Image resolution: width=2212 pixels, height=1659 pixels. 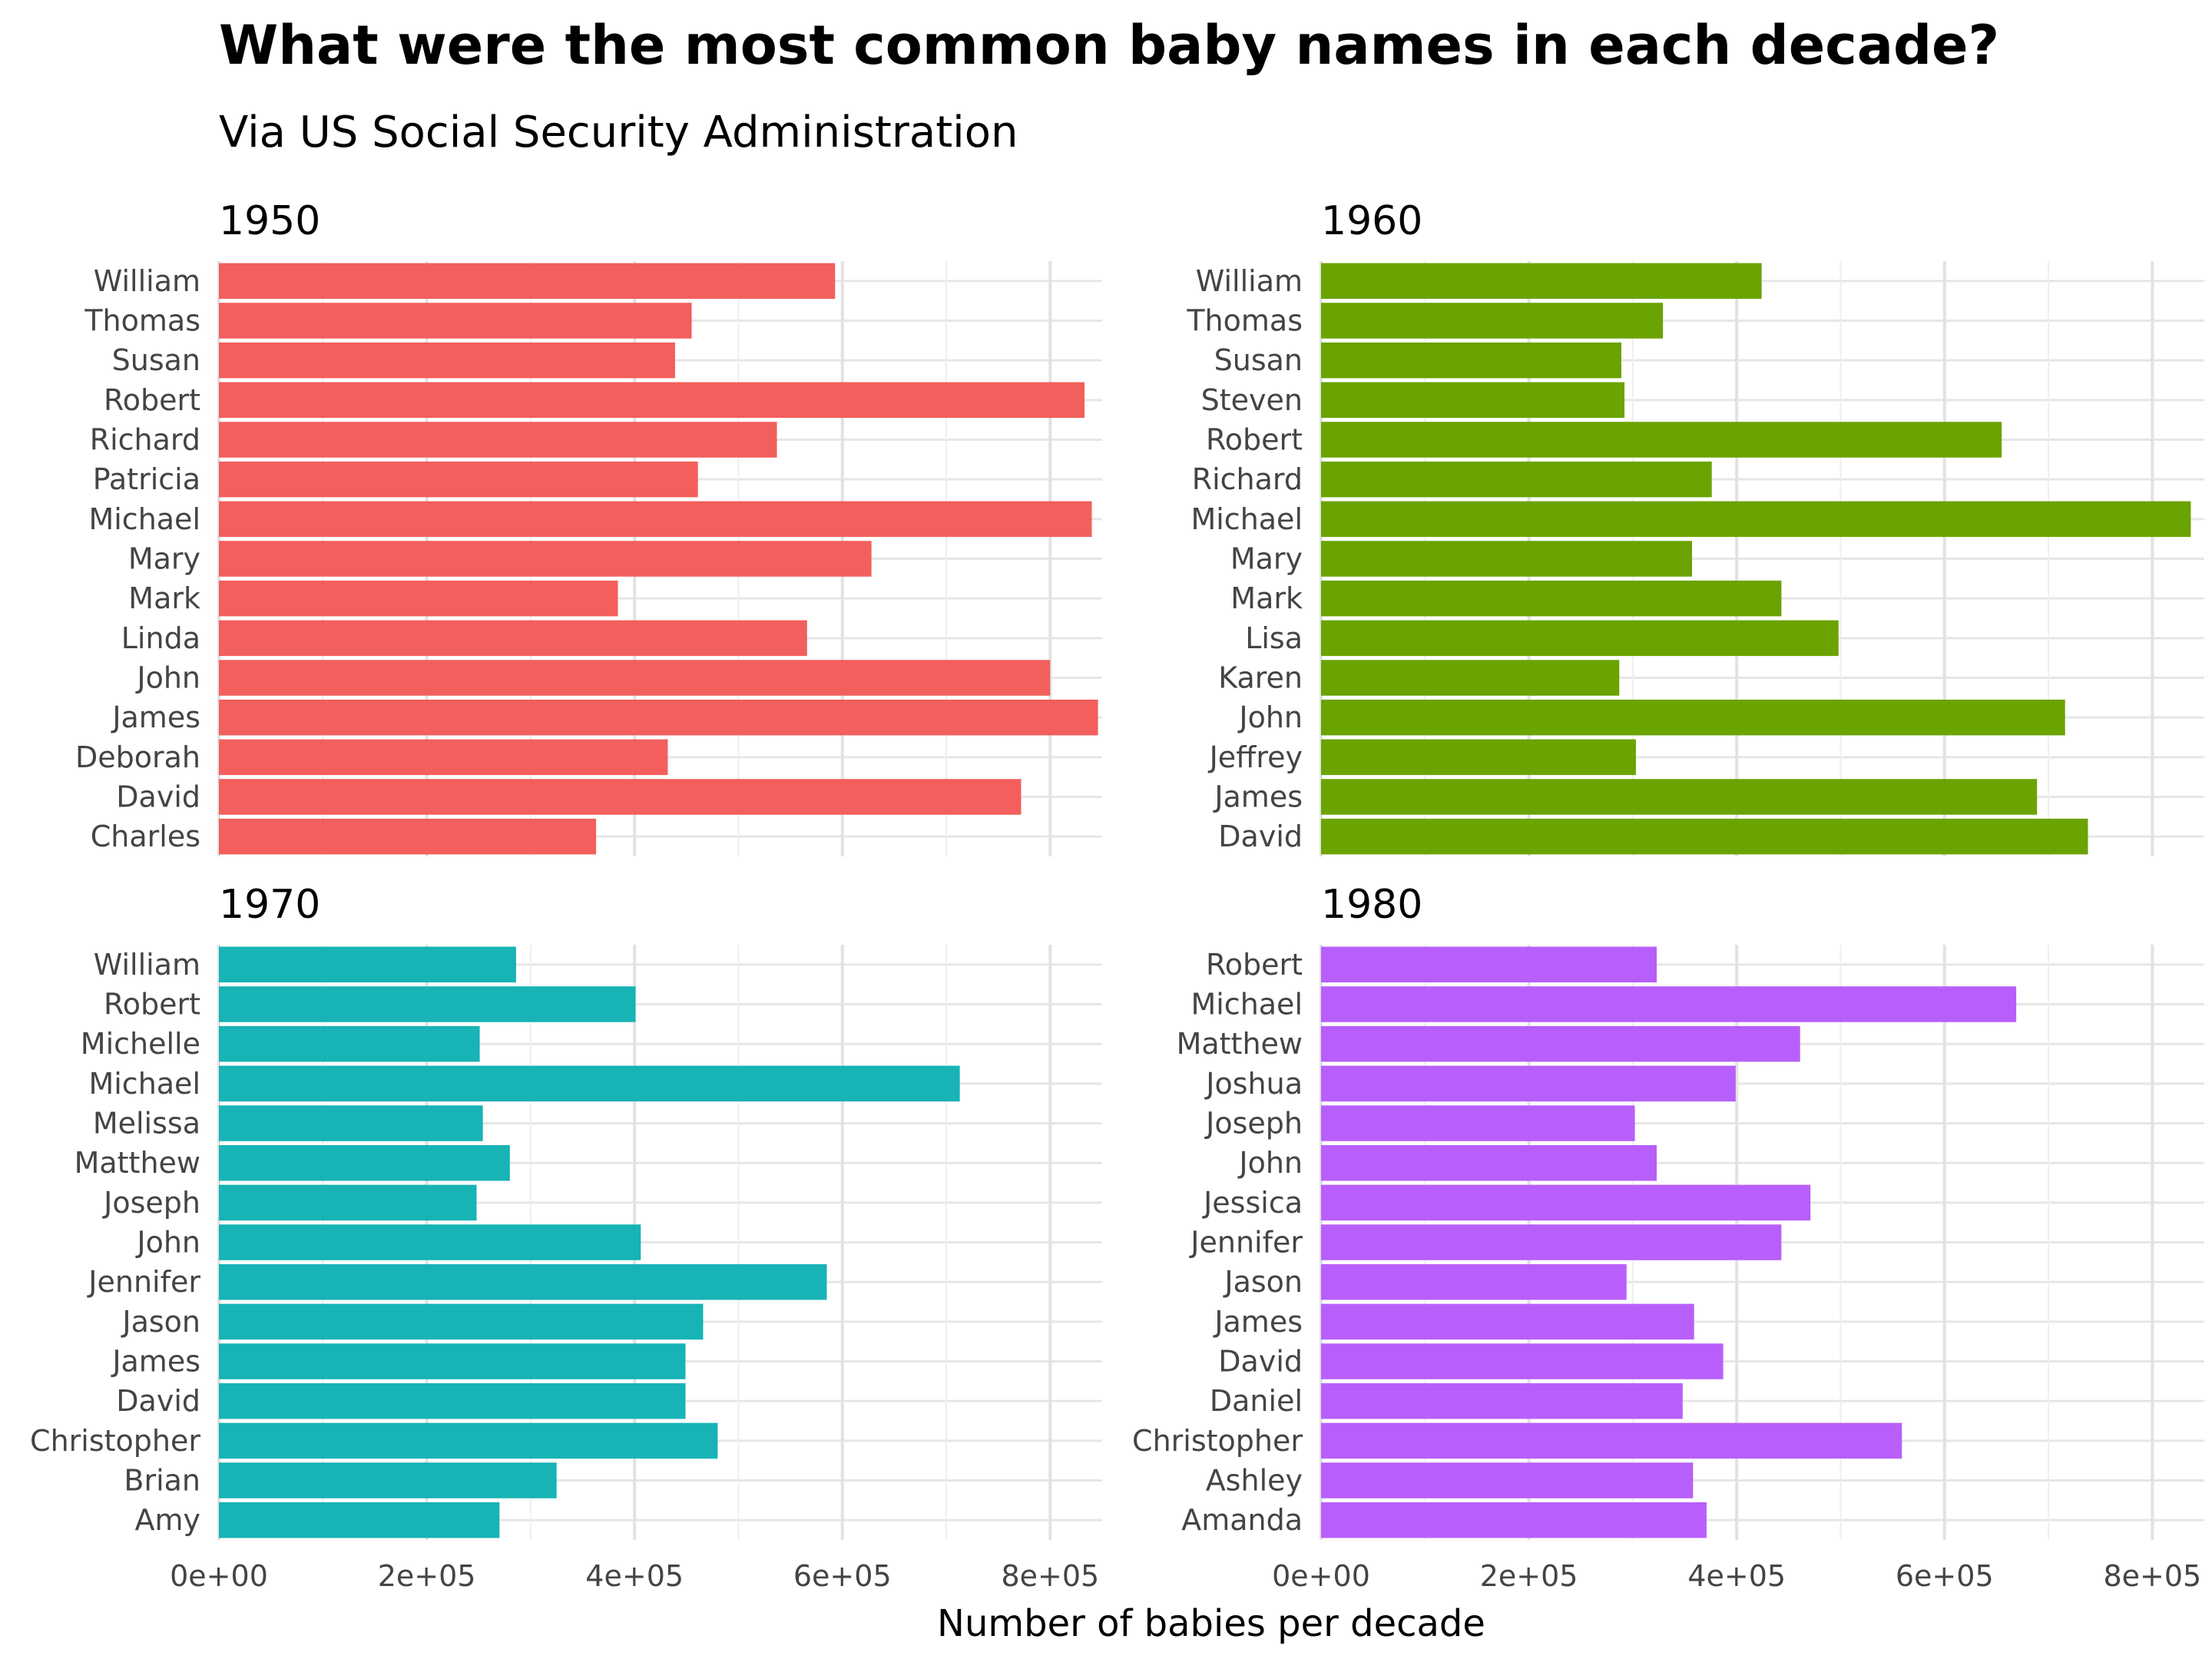 What do you see at coordinates (1612, 1440) in the screenshot?
I see `bar-1980-christopher` at bounding box center [1612, 1440].